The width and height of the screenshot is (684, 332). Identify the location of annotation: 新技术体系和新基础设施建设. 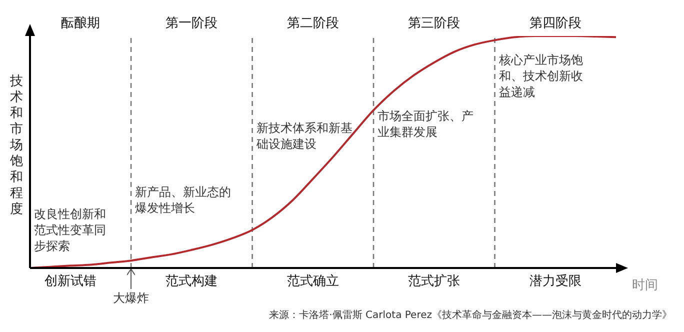
(305, 136).